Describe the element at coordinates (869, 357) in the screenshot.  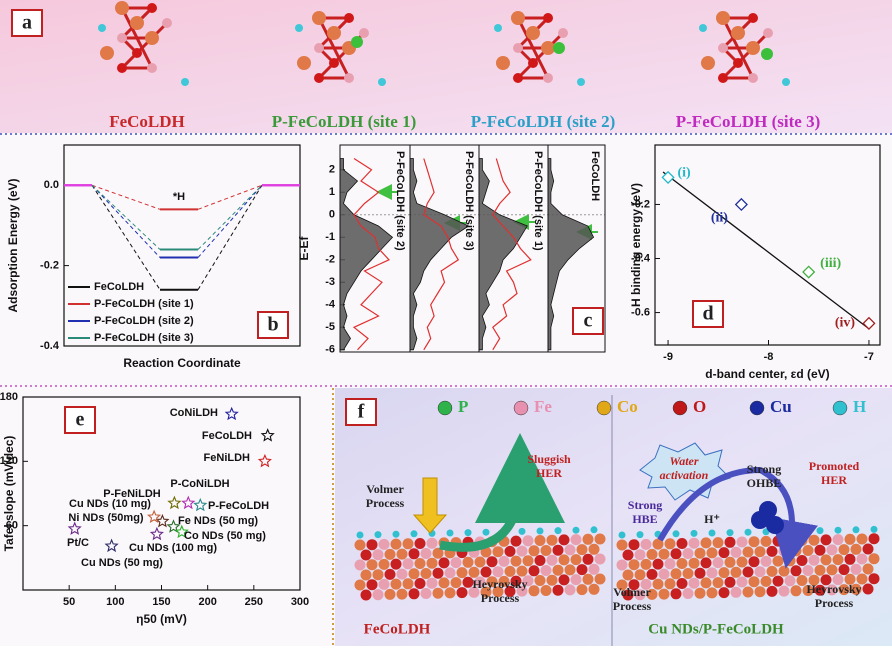
I see `x-tick-label: -7` at that location.